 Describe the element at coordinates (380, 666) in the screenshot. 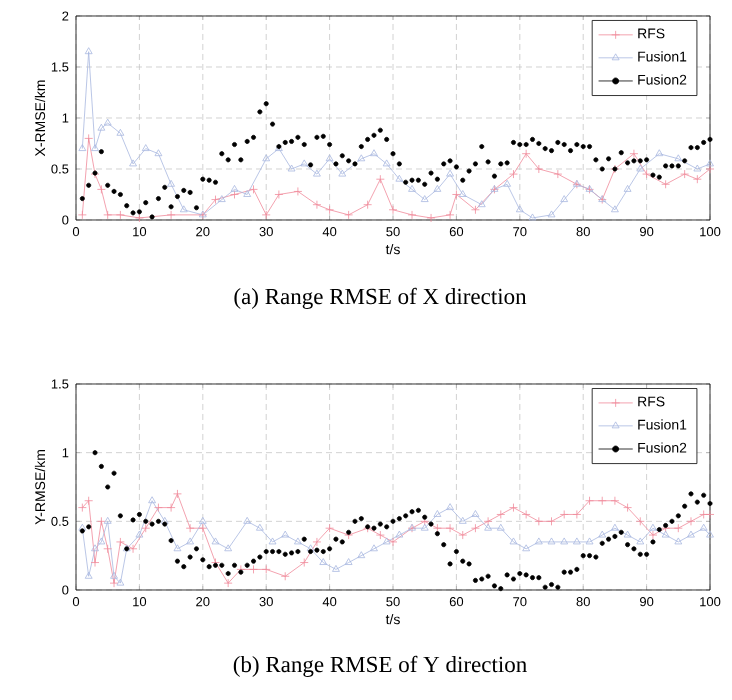

I see `text: (b) Range RMSE of Y direction` at that location.